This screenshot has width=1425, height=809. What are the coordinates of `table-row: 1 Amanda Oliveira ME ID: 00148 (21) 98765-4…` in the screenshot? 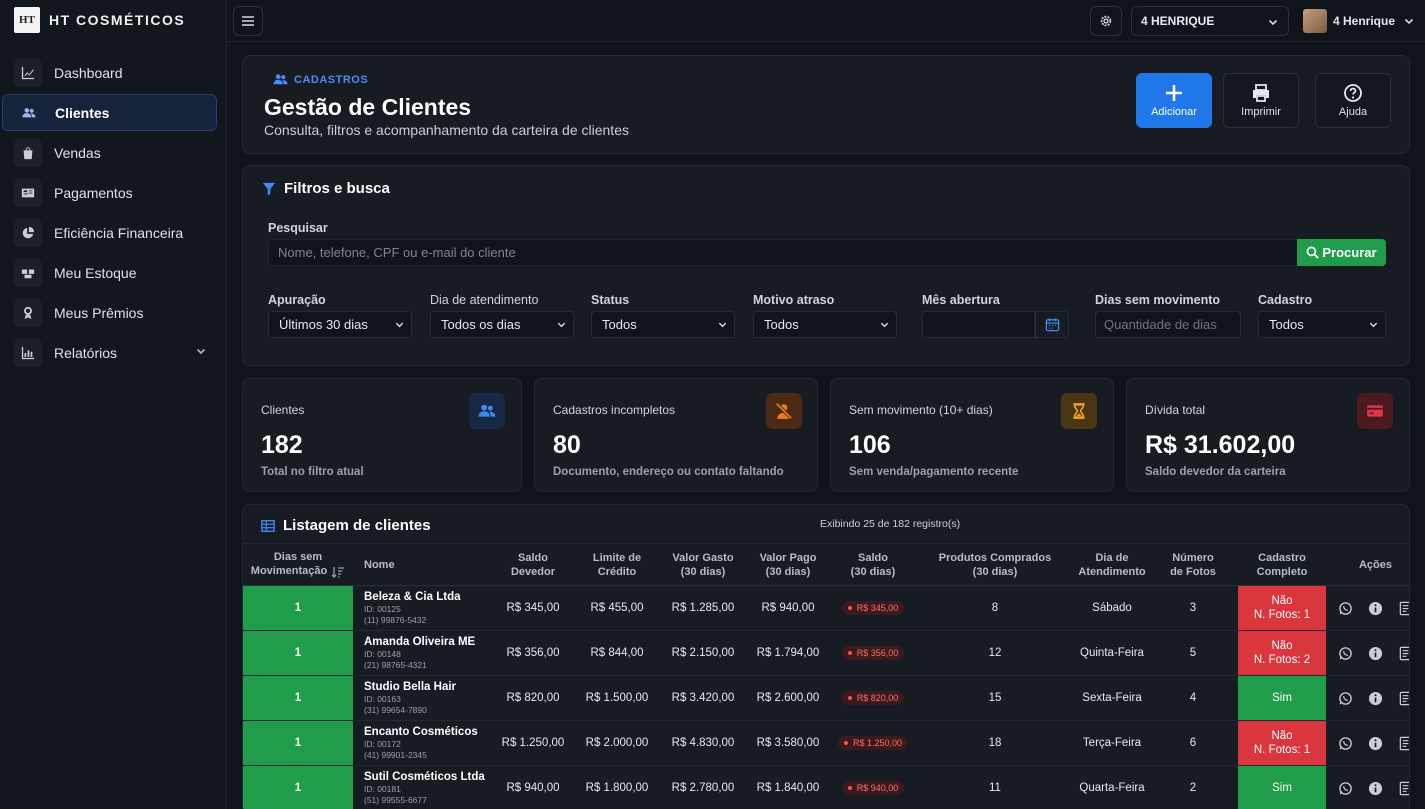 It's located at (826, 653).